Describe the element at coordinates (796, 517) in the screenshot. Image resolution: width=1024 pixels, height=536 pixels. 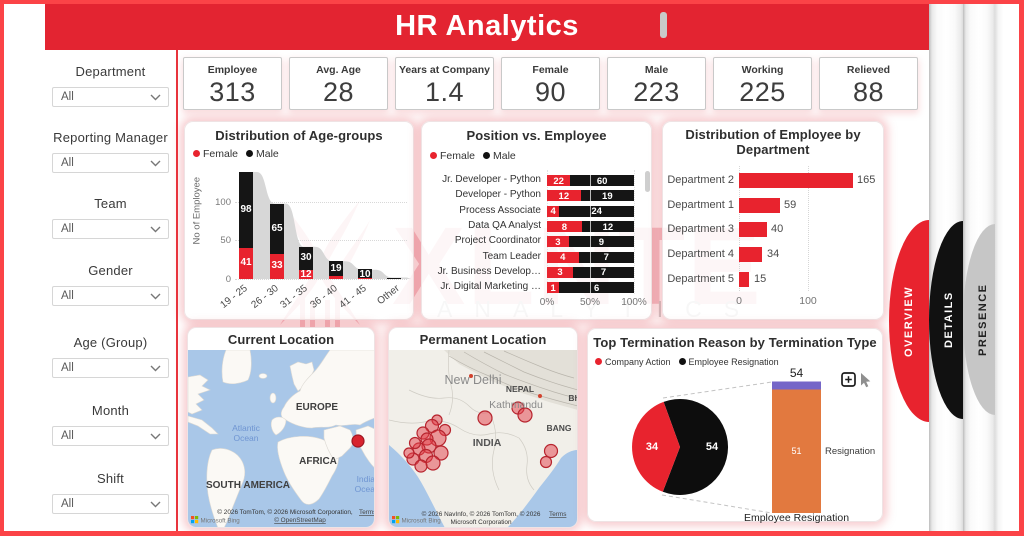
I see `svg-text: Employee Resignation` at that location.